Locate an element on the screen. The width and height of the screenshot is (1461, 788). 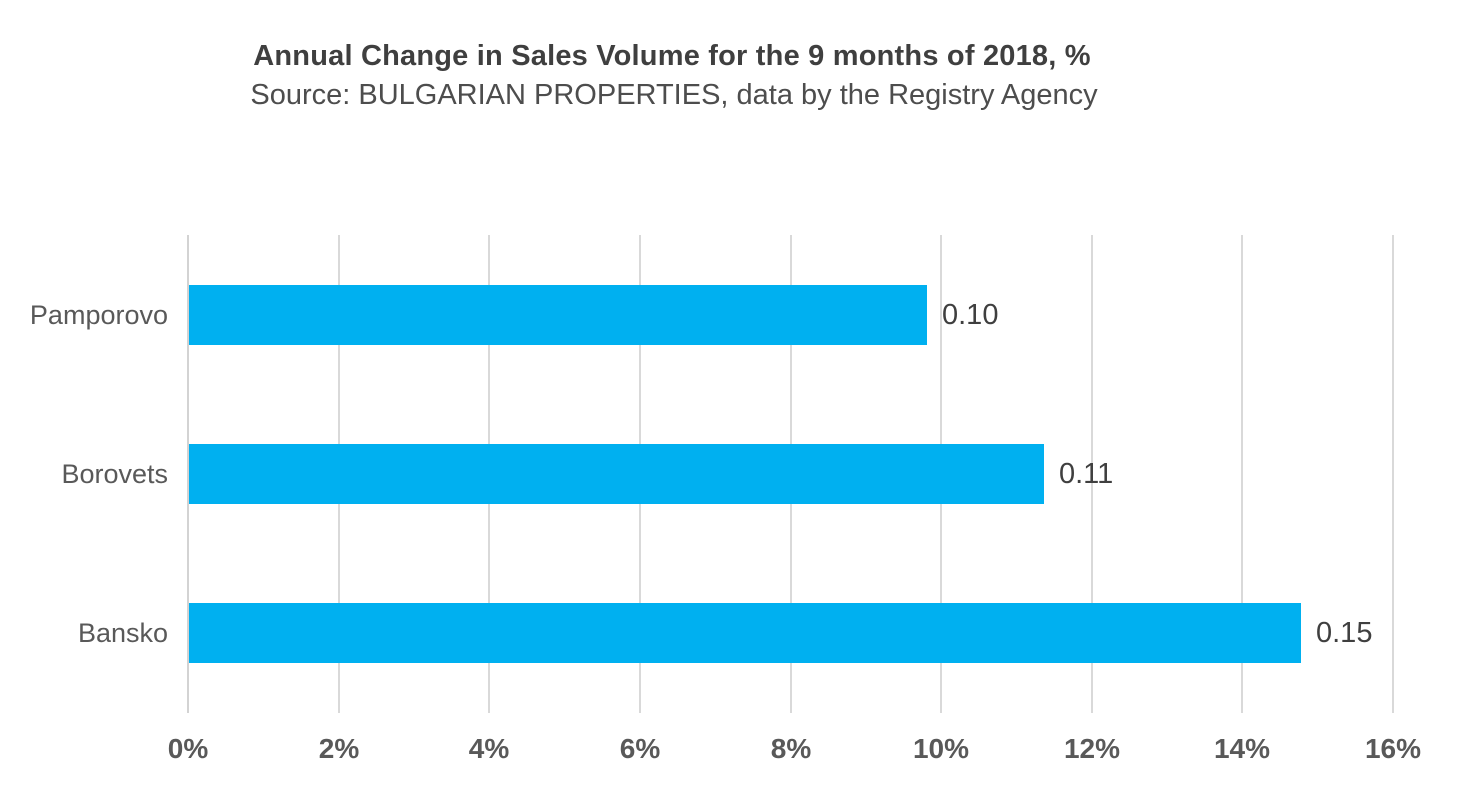
tick-label-0%: 0% is located at coordinates (188, 748).